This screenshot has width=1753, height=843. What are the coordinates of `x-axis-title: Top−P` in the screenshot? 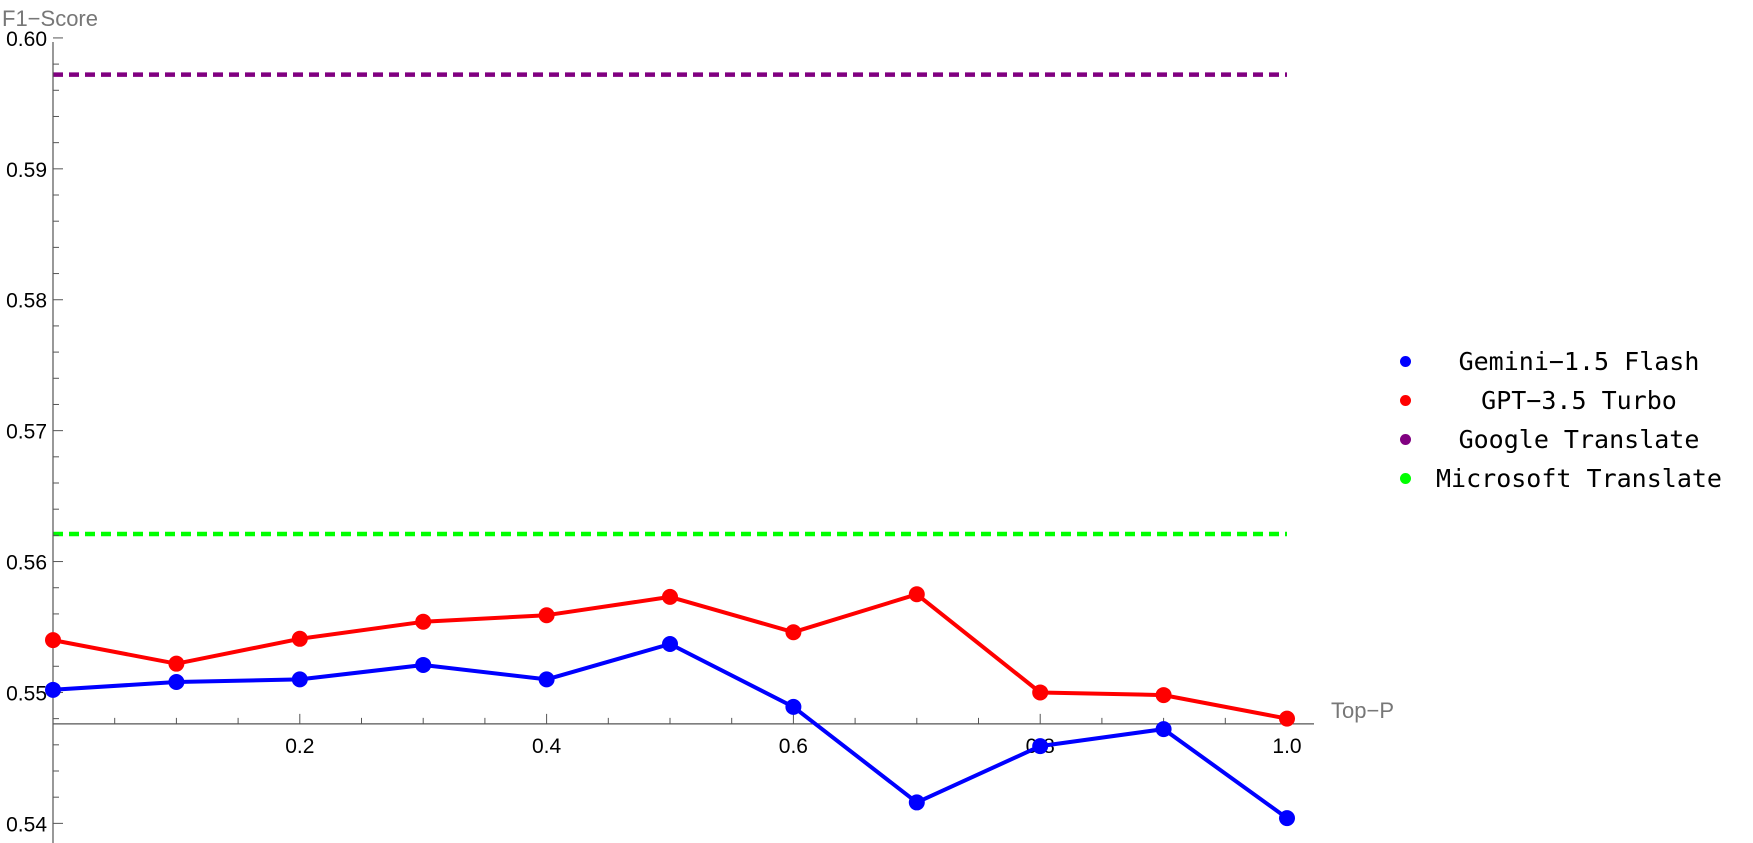 It's located at (1362, 710).